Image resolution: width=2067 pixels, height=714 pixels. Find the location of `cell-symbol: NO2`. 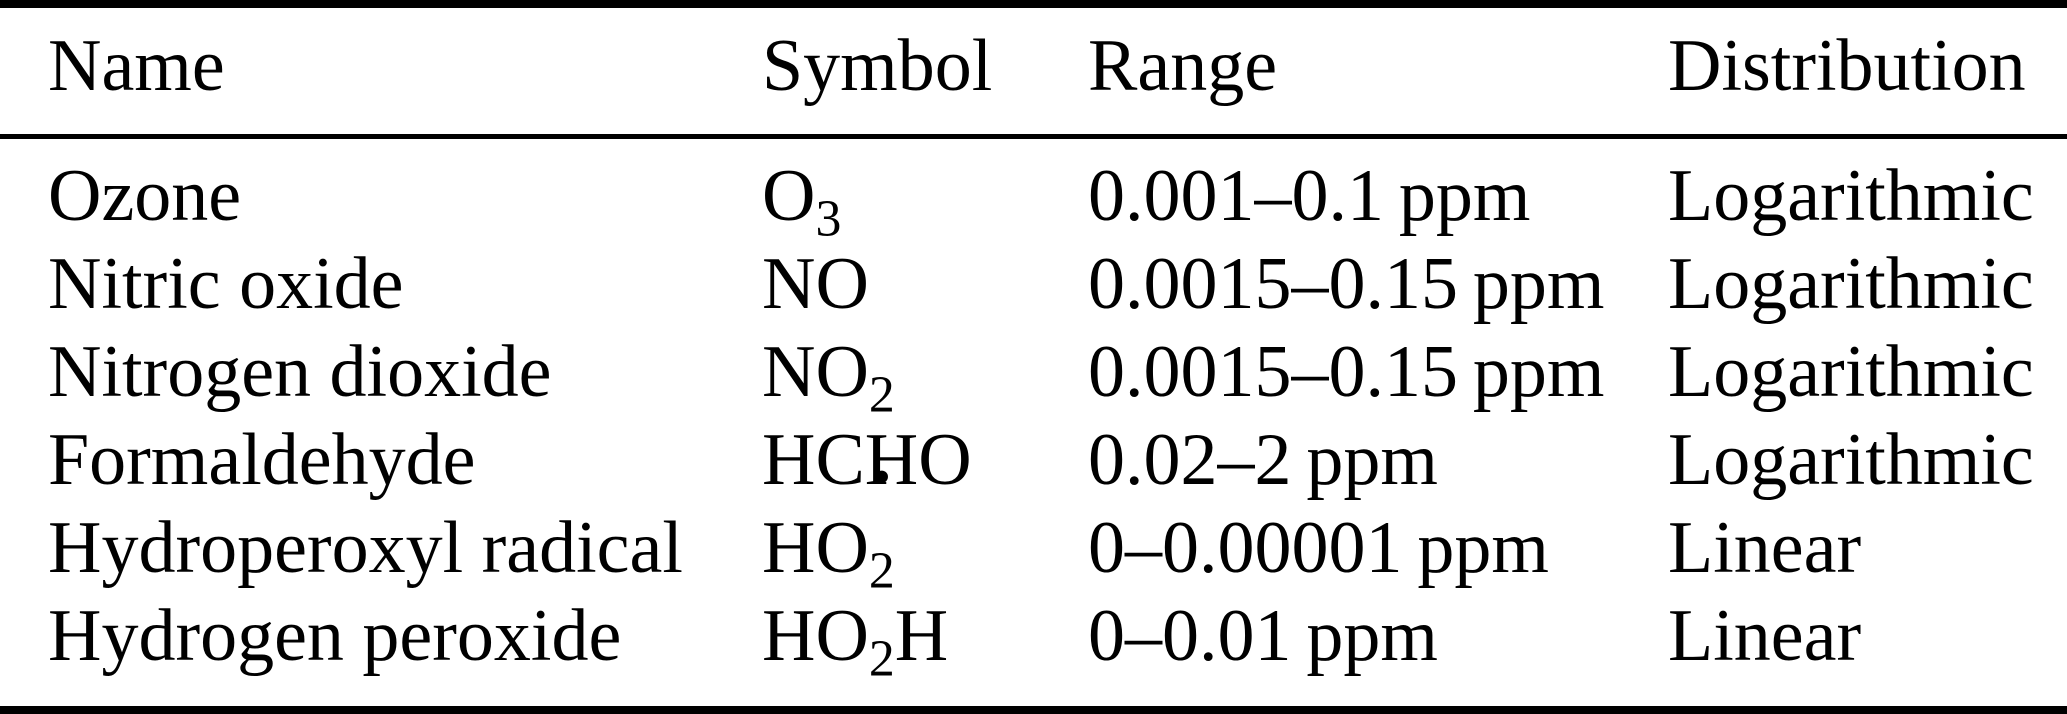

cell-symbol: NO2 is located at coordinates (925, 374).